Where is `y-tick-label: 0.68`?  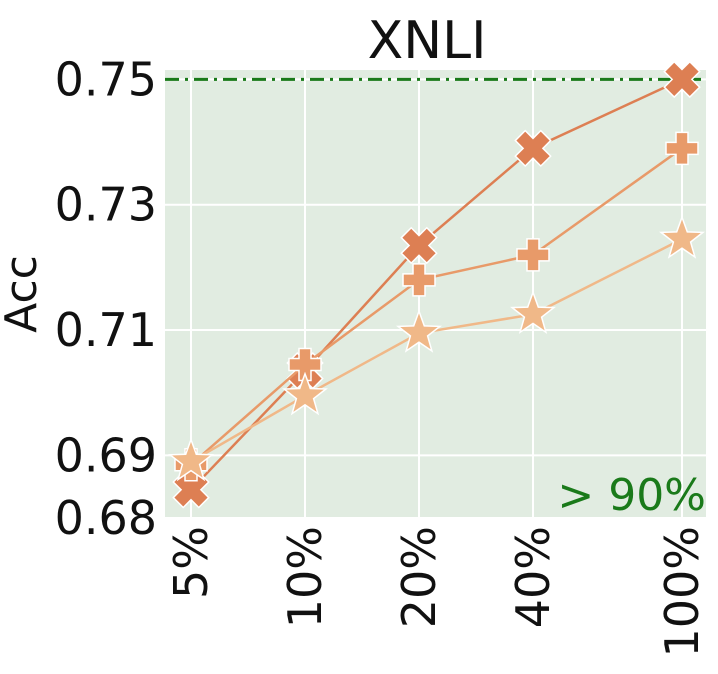 y-tick-label: 0.68 is located at coordinates (106, 518).